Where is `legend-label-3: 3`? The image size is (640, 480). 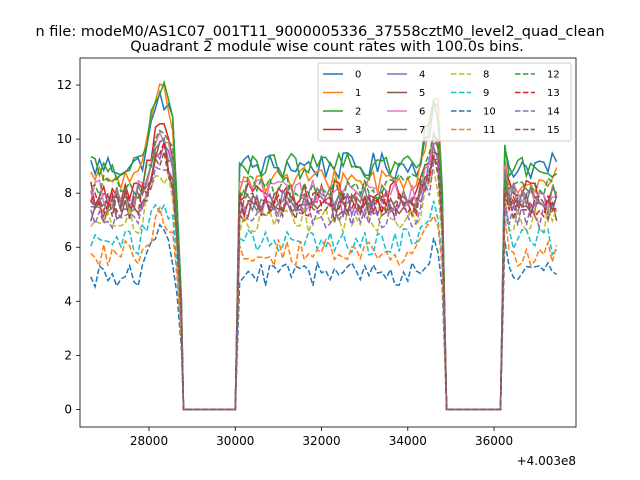 legend-label-3: 3 is located at coordinates (358, 130).